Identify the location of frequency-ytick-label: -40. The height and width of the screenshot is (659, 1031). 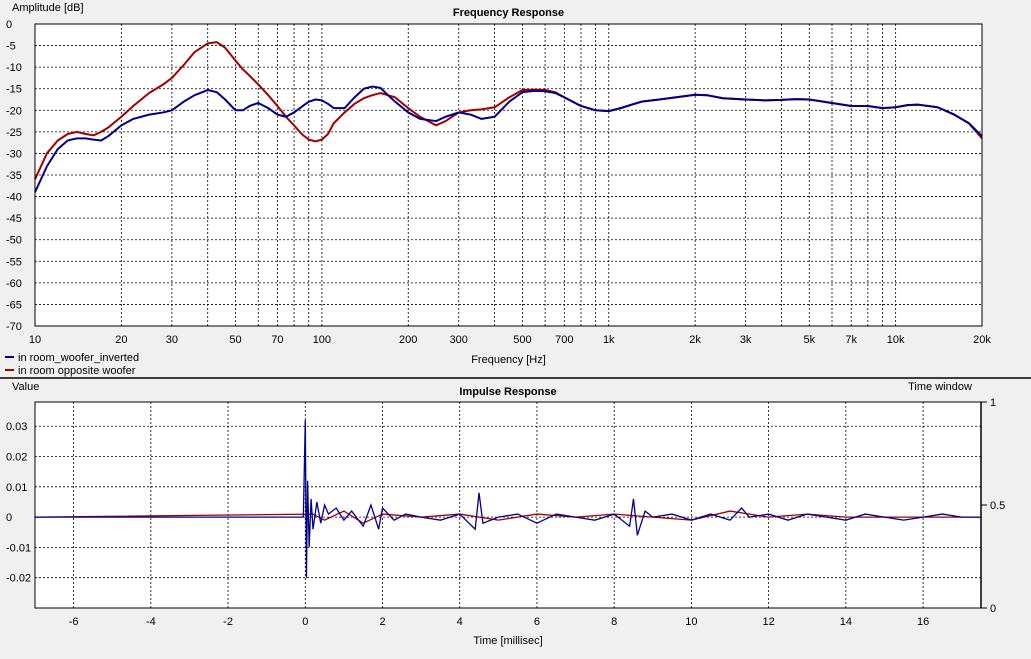
(14, 198).